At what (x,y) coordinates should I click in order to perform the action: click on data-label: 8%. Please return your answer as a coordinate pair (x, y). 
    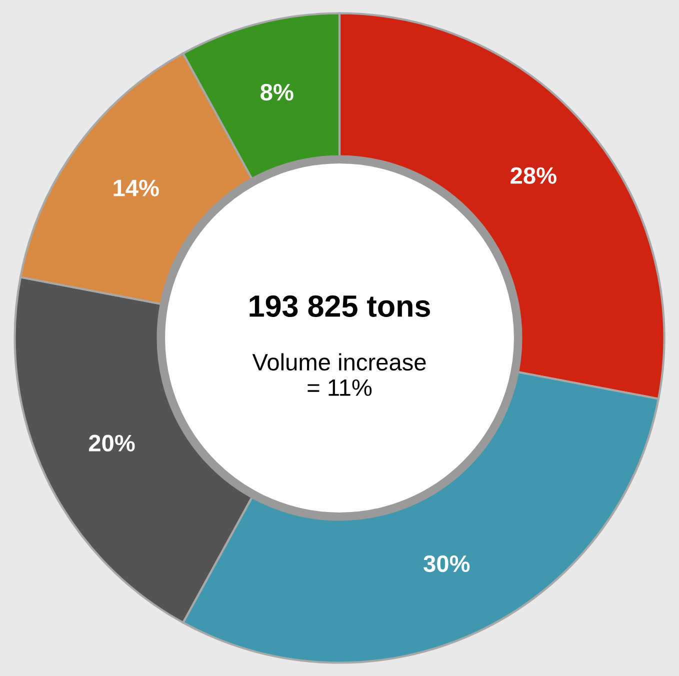
    Looking at the image, I should click on (277, 92).